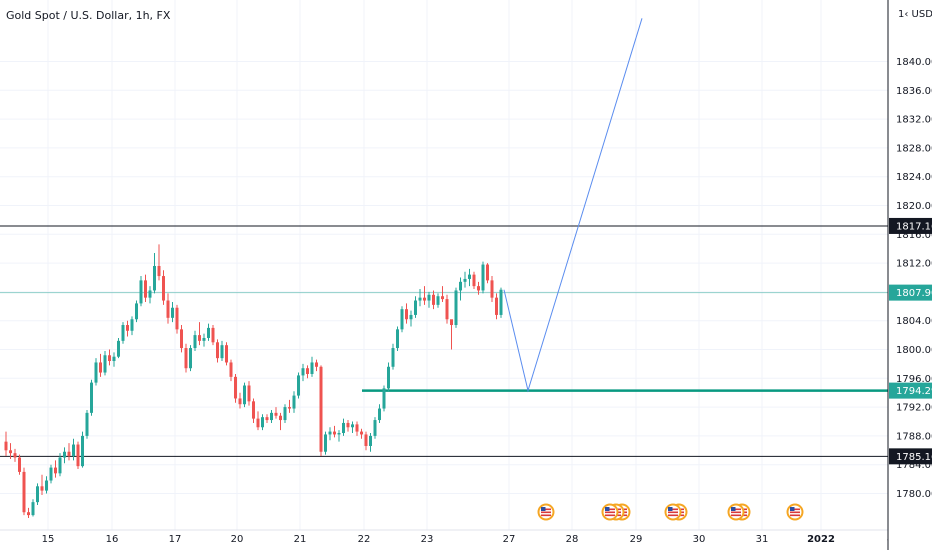 The image size is (932, 550). Describe the element at coordinates (914, 350) in the screenshot. I see `price-tick-label: 1800.00` at that location.